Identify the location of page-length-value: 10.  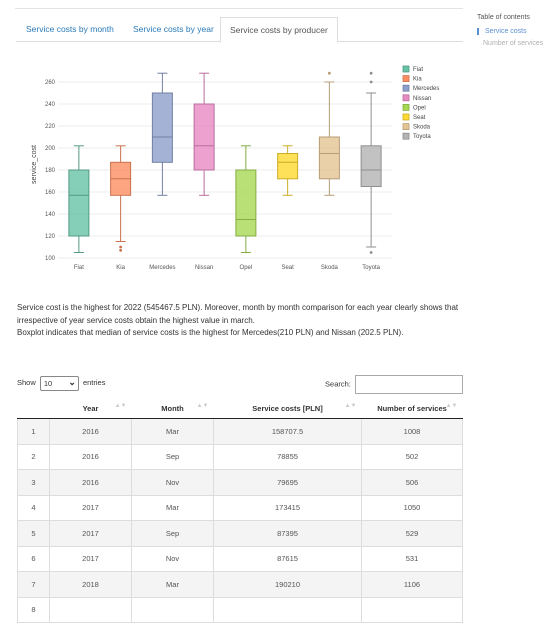
(48, 383).